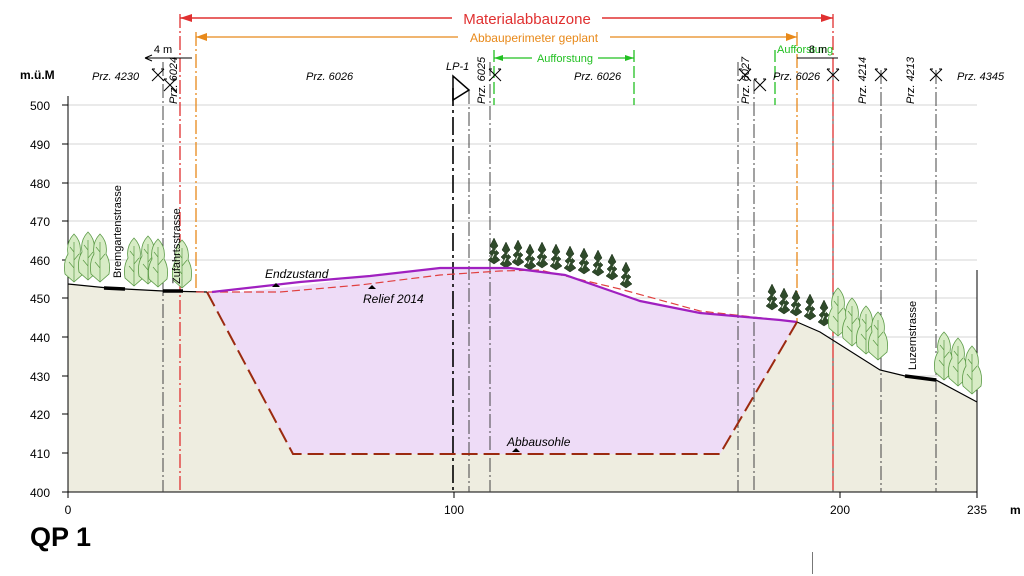  Describe the element at coordinates (37, 75) in the screenshot. I see `y-axis-unit: m.ü.M` at that location.